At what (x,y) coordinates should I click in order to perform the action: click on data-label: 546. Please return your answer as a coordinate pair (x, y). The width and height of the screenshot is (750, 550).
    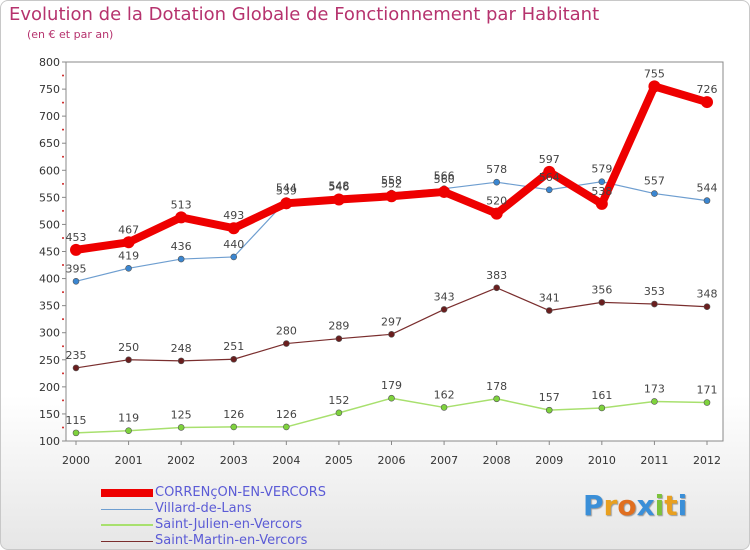
    Looking at the image, I should click on (338, 187).